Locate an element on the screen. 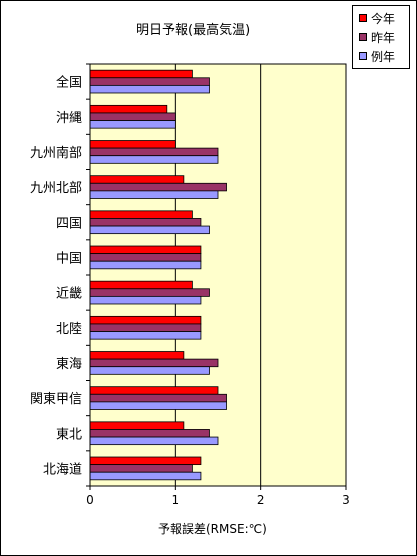 The image size is (417, 556). category-label-3: 九州北部 is located at coordinates (56, 188).